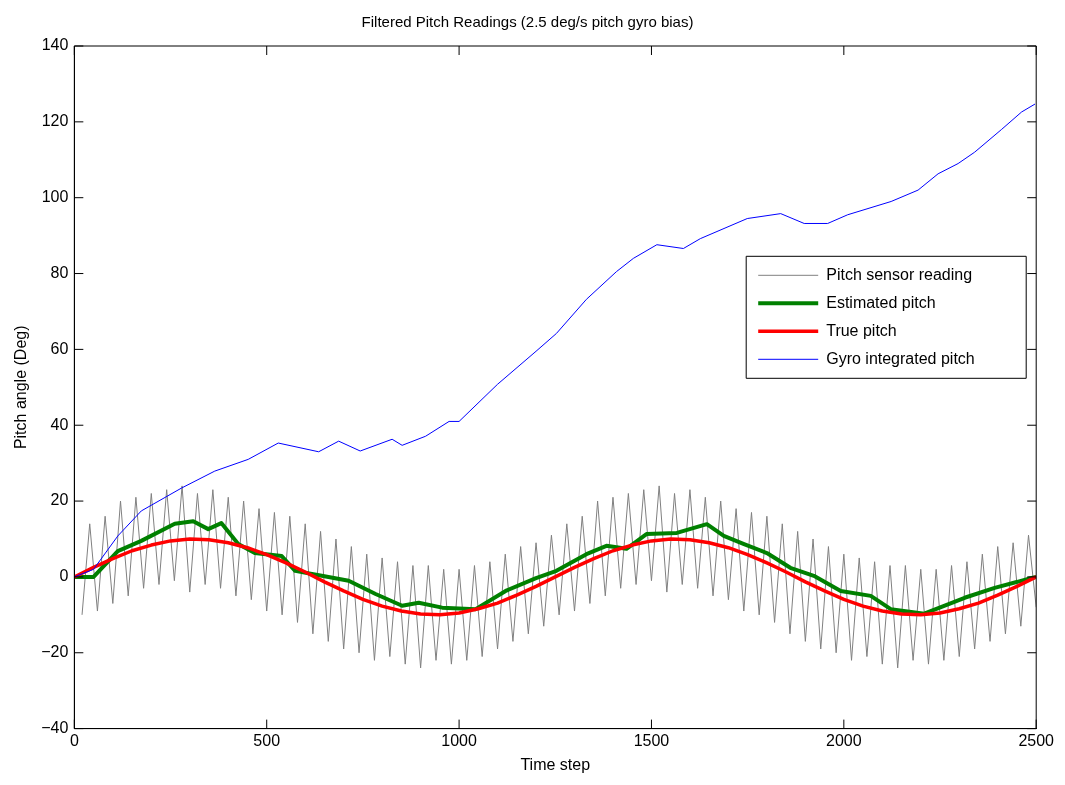  I want to click on legend-label: Pitch sensor reading, so click(899, 274).